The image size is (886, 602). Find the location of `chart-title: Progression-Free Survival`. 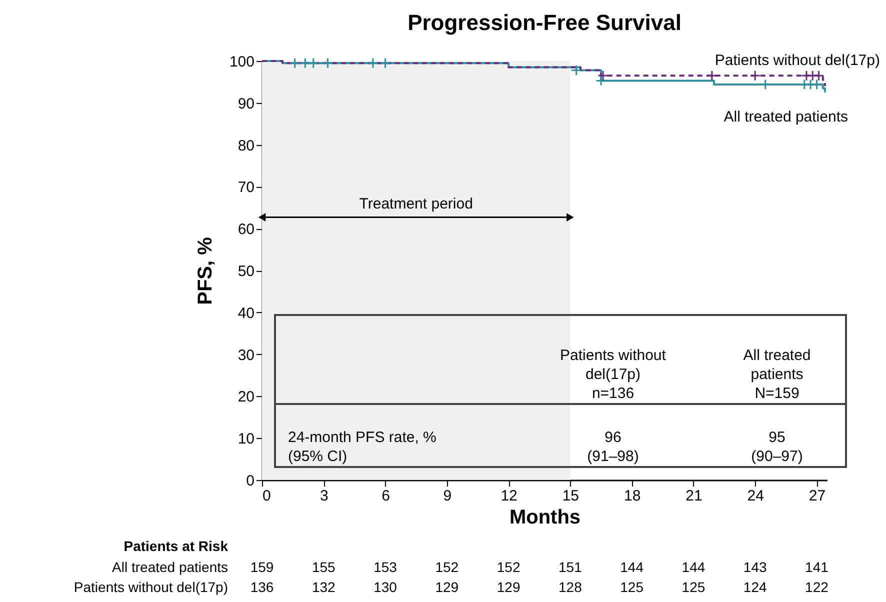

chart-title: Progression-Free Survival is located at coordinates (545, 23).